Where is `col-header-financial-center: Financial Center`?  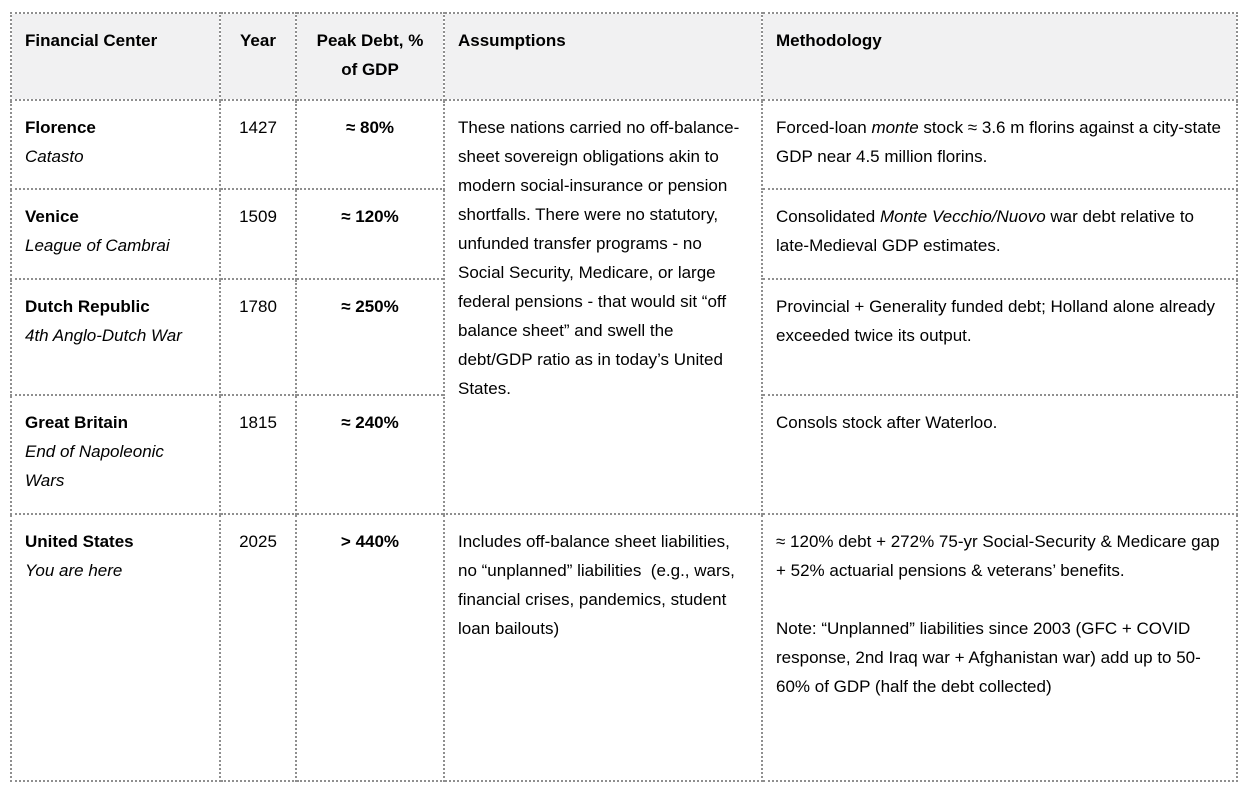
col-header-financial-center: Financial Center is located at coordinates (115, 56).